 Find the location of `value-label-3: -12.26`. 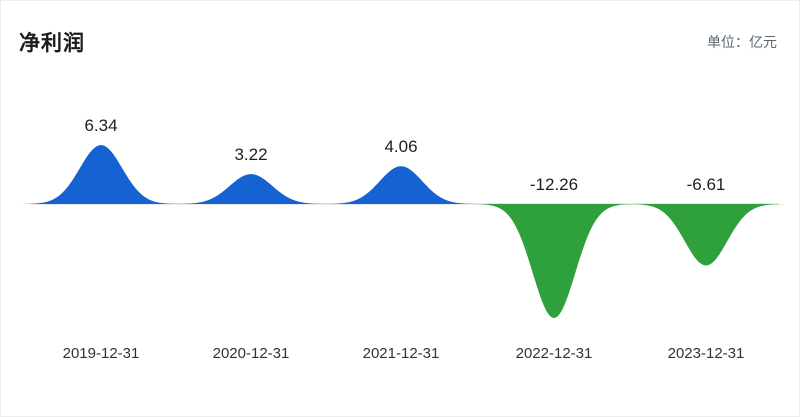

value-label-3: -12.26 is located at coordinates (554, 184).